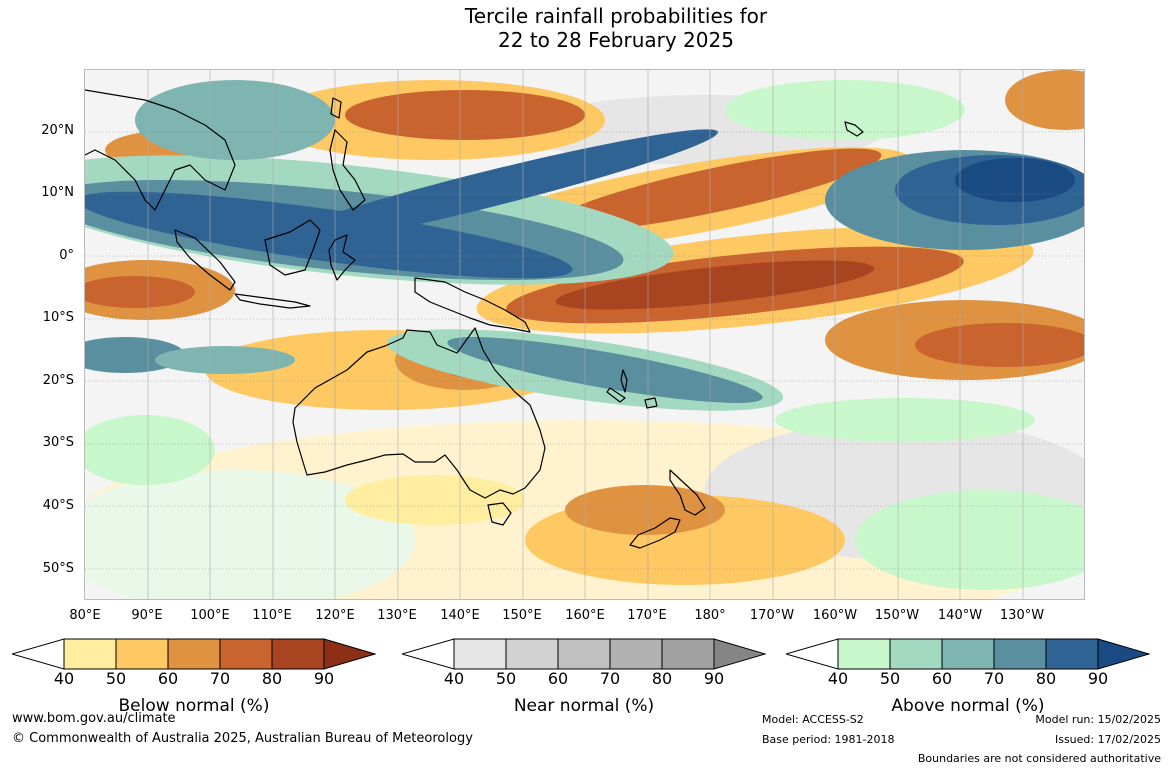 Image resolution: width=1173 pixels, height=770 pixels. I want to click on map-title-line2: 22 to 28 February 2025, so click(616, 40).